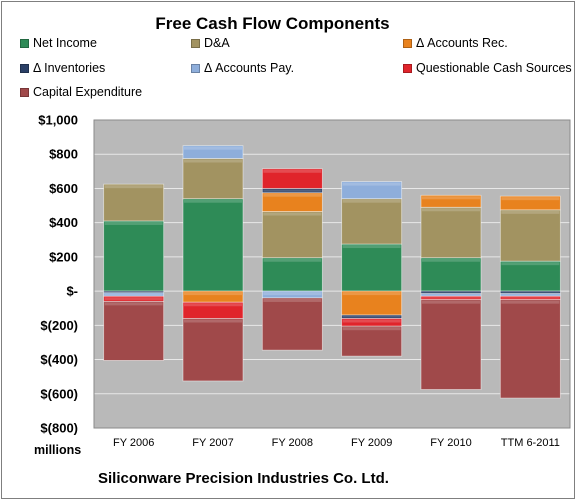 The image size is (578, 502). I want to click on chart-title: Free Cash Flow Components, so click(272, 23).